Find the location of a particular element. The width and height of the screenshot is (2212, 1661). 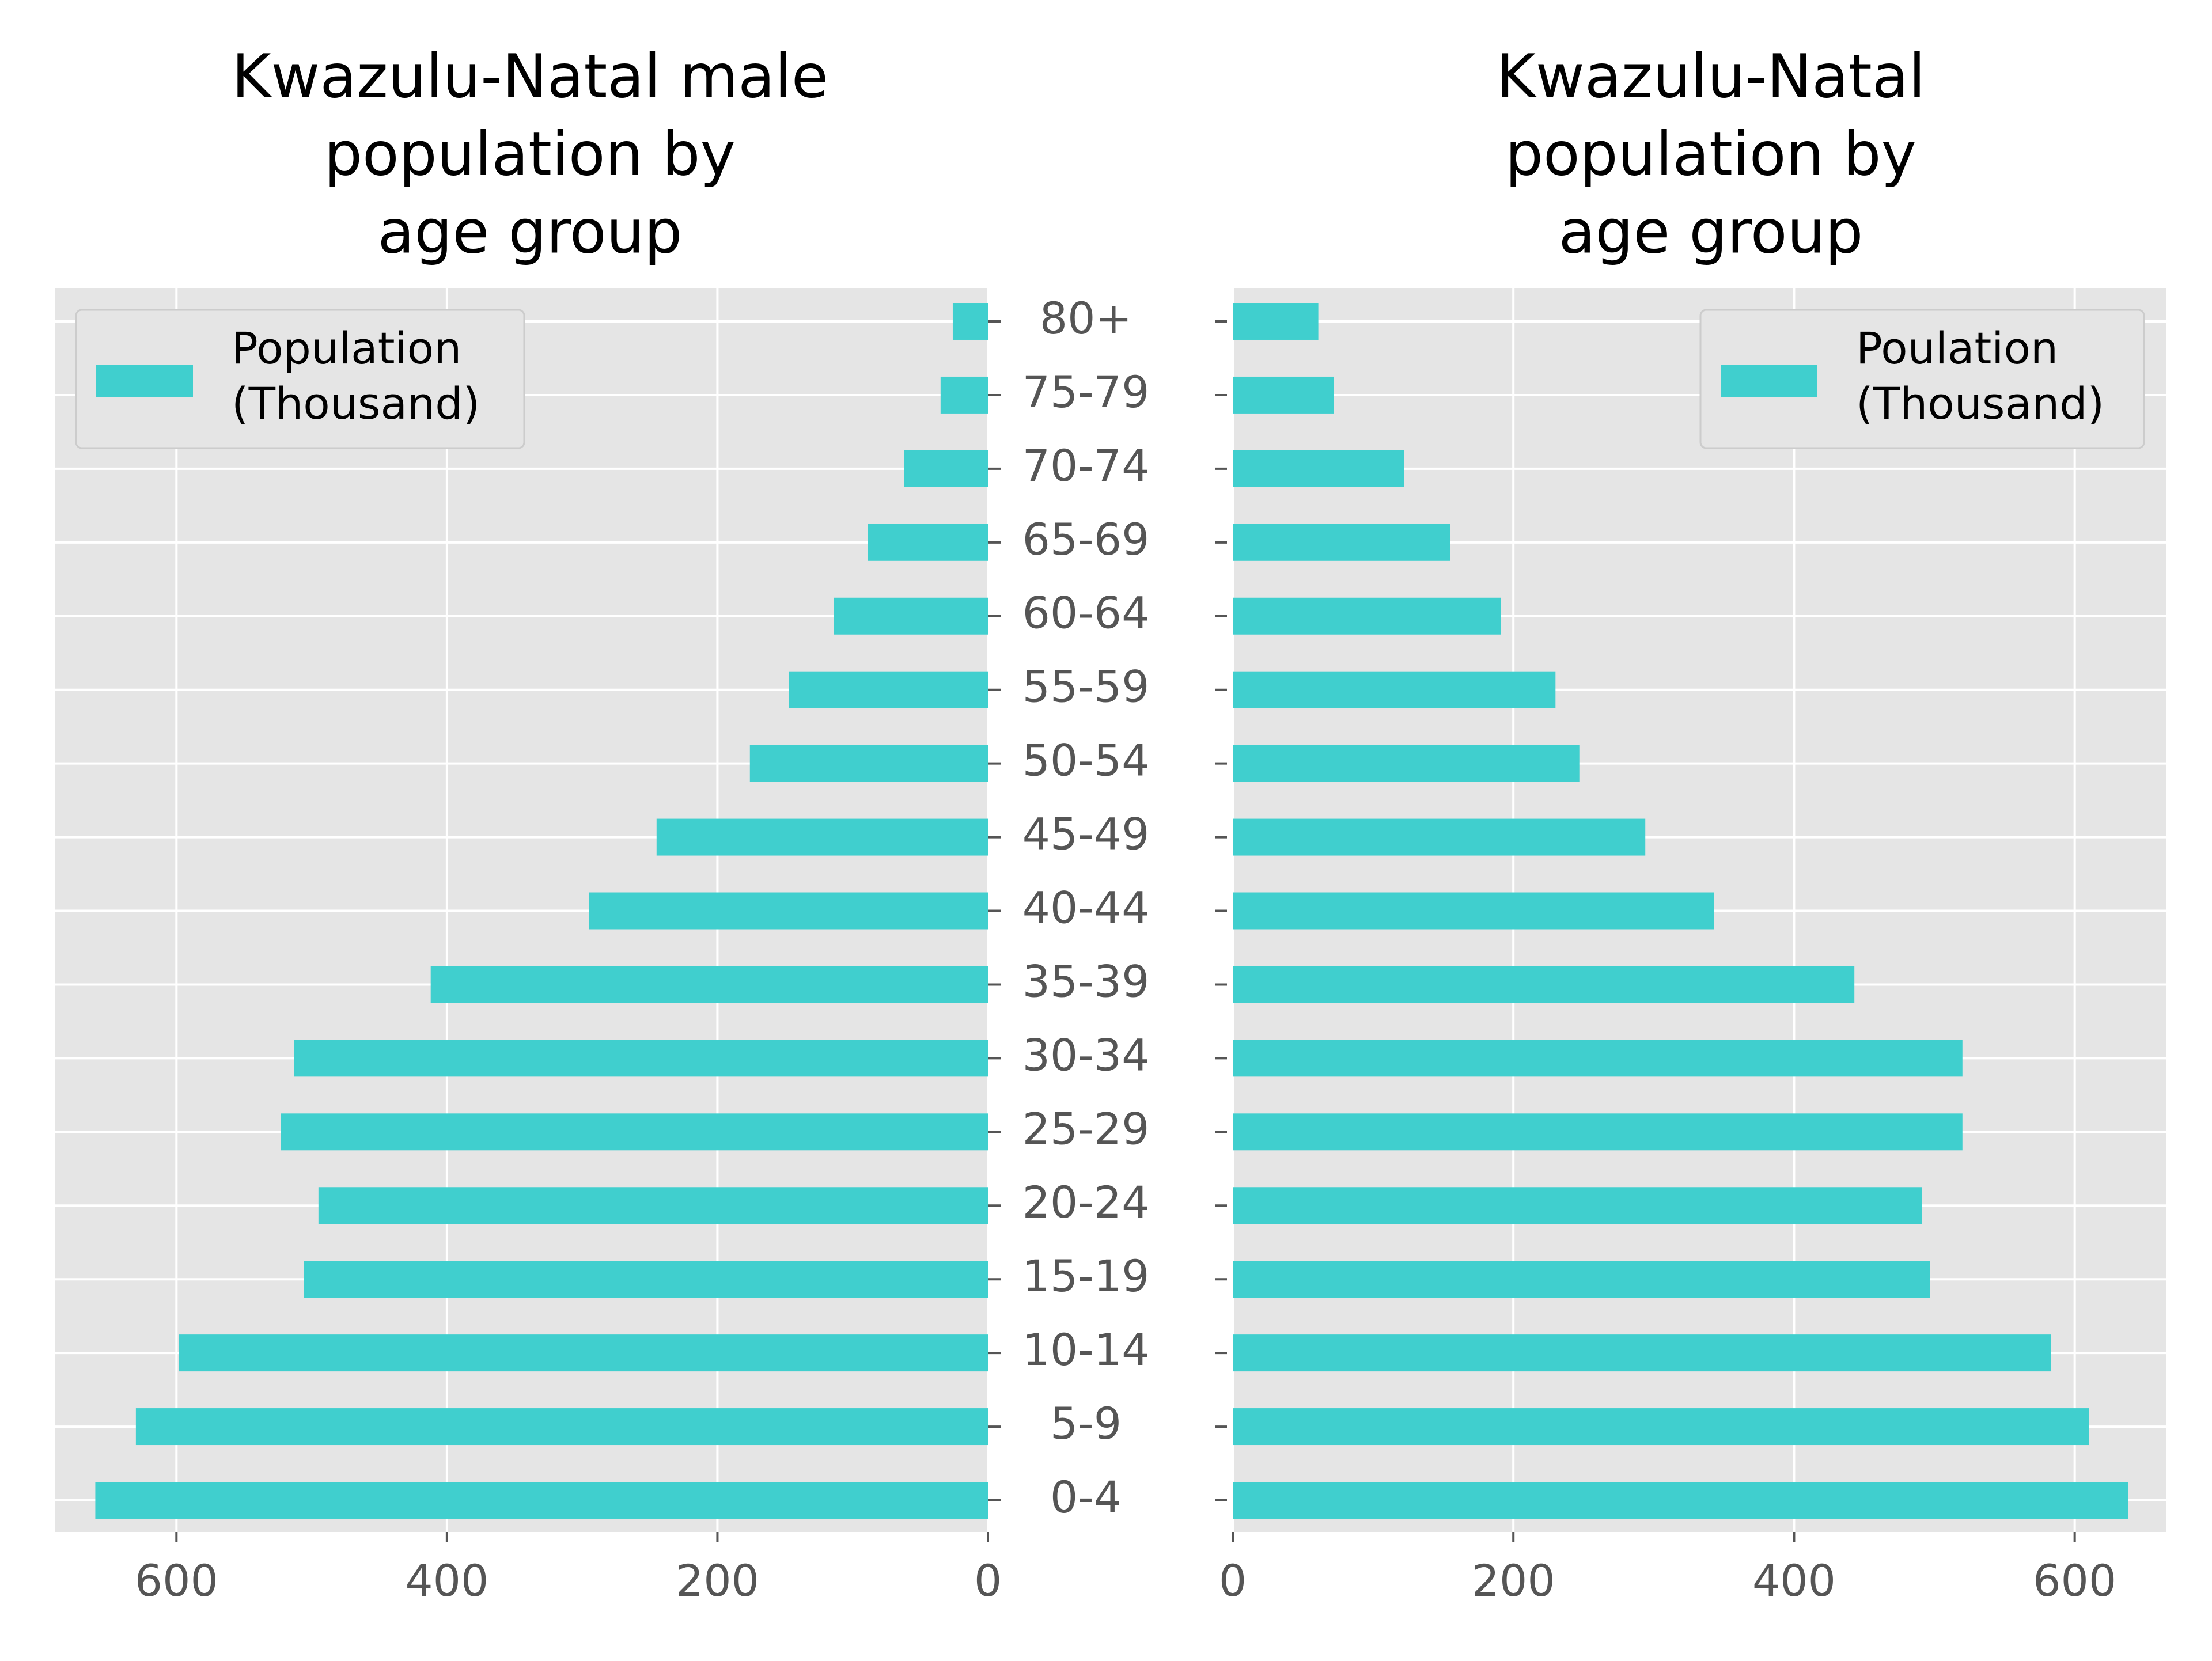

panel-1-xtick-label-600: 600 is located at coordinates (176, 1580).